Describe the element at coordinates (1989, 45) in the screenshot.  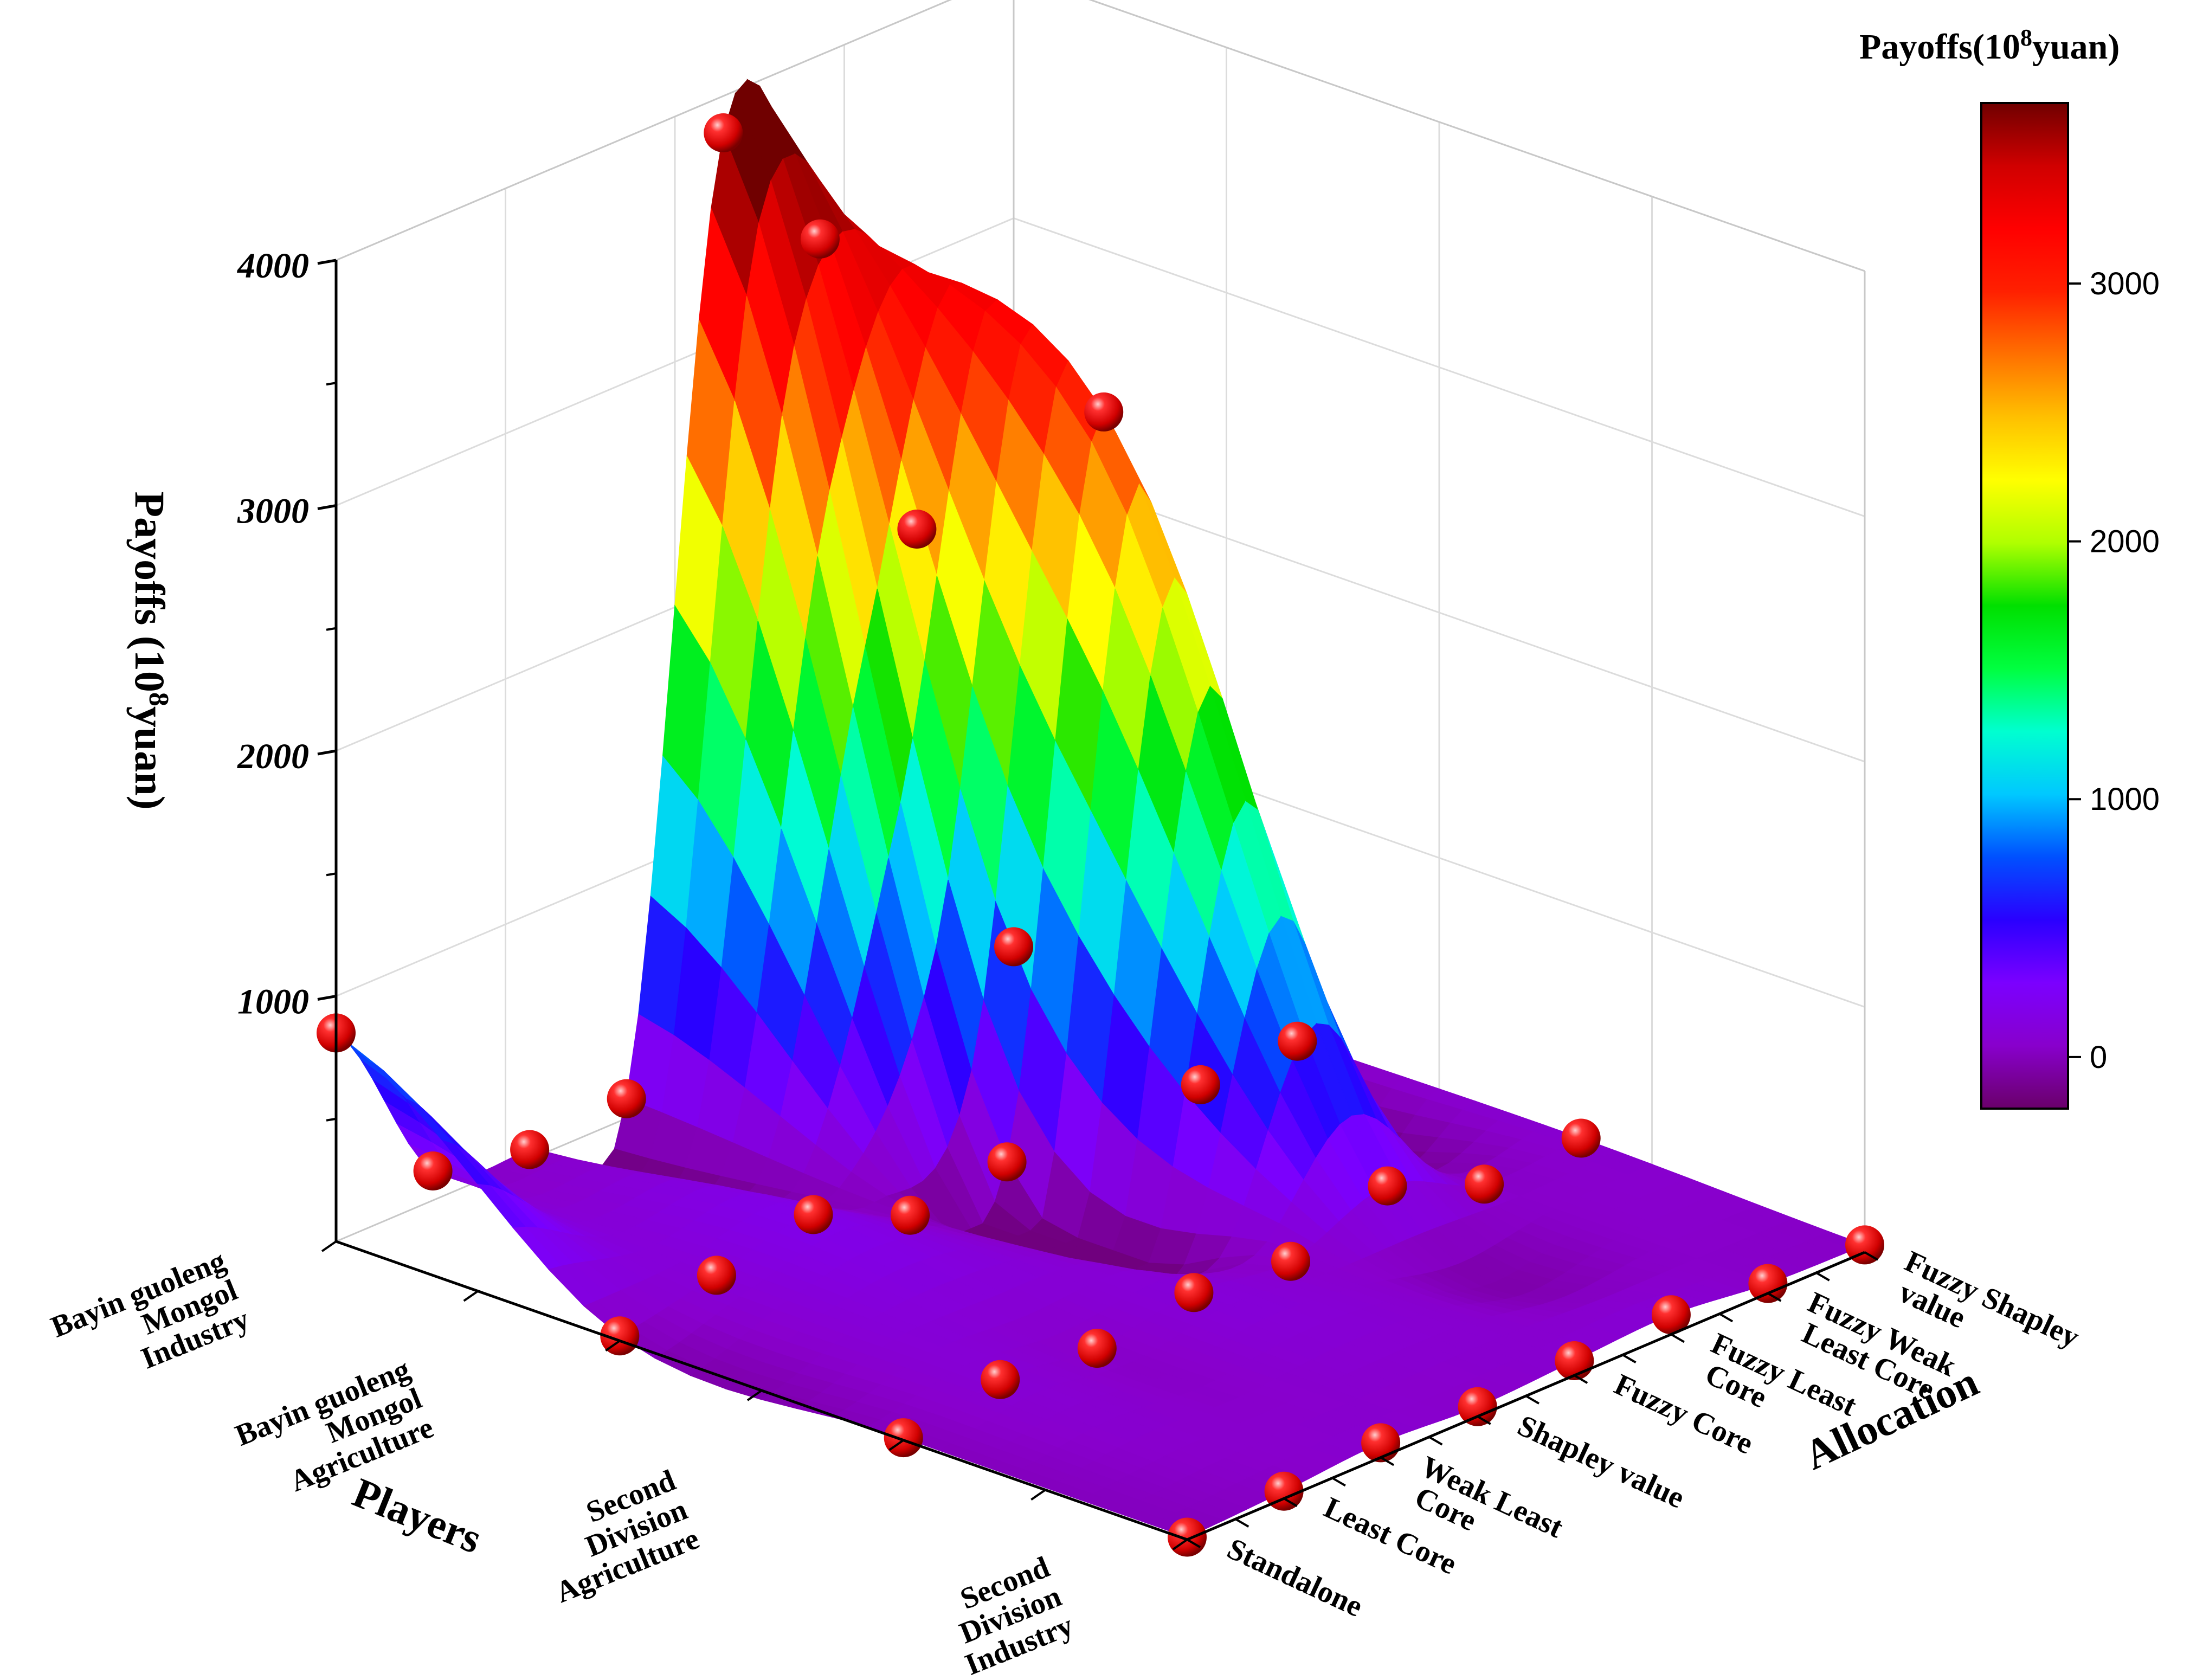
I see `colorbar-title: Payoffs(108yuan)` at that location.